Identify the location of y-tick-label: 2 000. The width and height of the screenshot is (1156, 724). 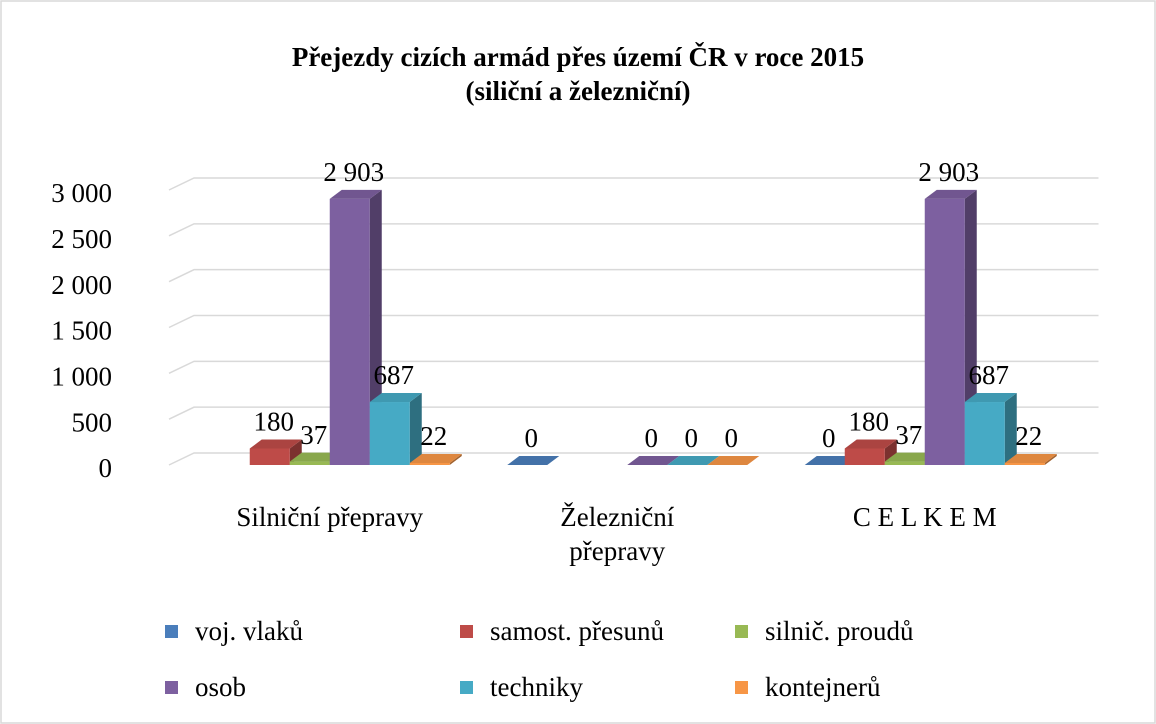
(81, 285).